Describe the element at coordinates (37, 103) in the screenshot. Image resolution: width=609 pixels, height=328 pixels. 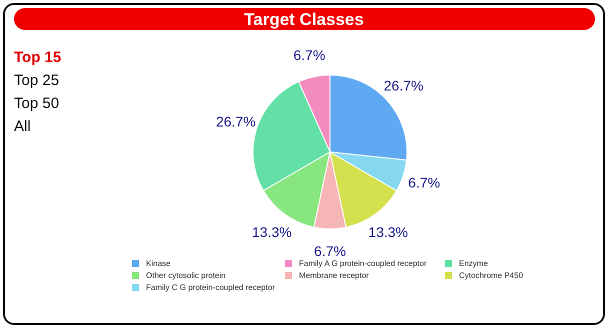
I see `text: Top 50` at that location.